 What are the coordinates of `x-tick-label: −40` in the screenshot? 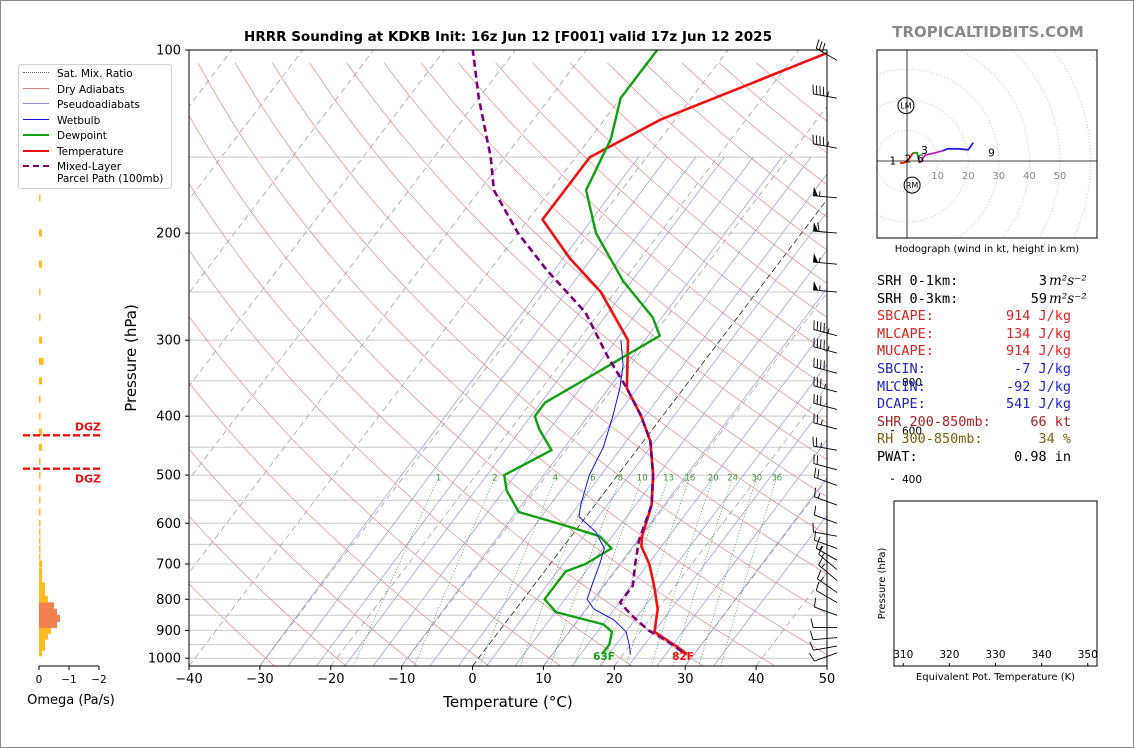 It's located at (188, 679).